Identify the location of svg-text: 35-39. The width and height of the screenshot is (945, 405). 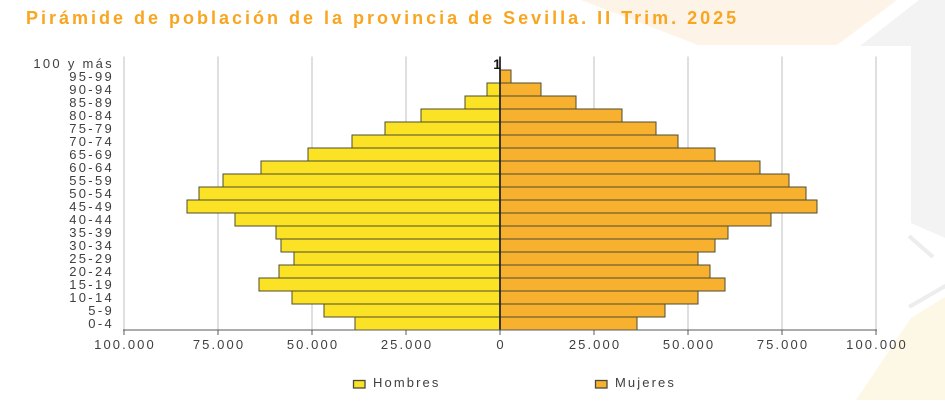
(91, 232).